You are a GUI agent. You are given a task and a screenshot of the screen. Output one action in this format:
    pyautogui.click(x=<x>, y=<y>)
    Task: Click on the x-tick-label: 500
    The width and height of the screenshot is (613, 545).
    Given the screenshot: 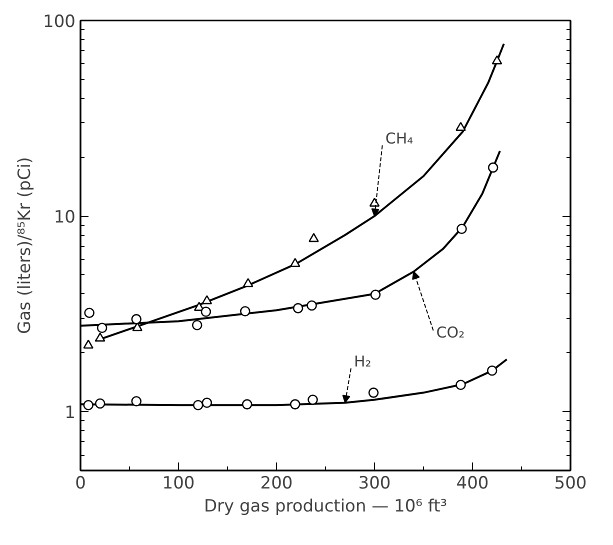 What is the action you would take?
    pyautogui.click(x=570, y=484)
    